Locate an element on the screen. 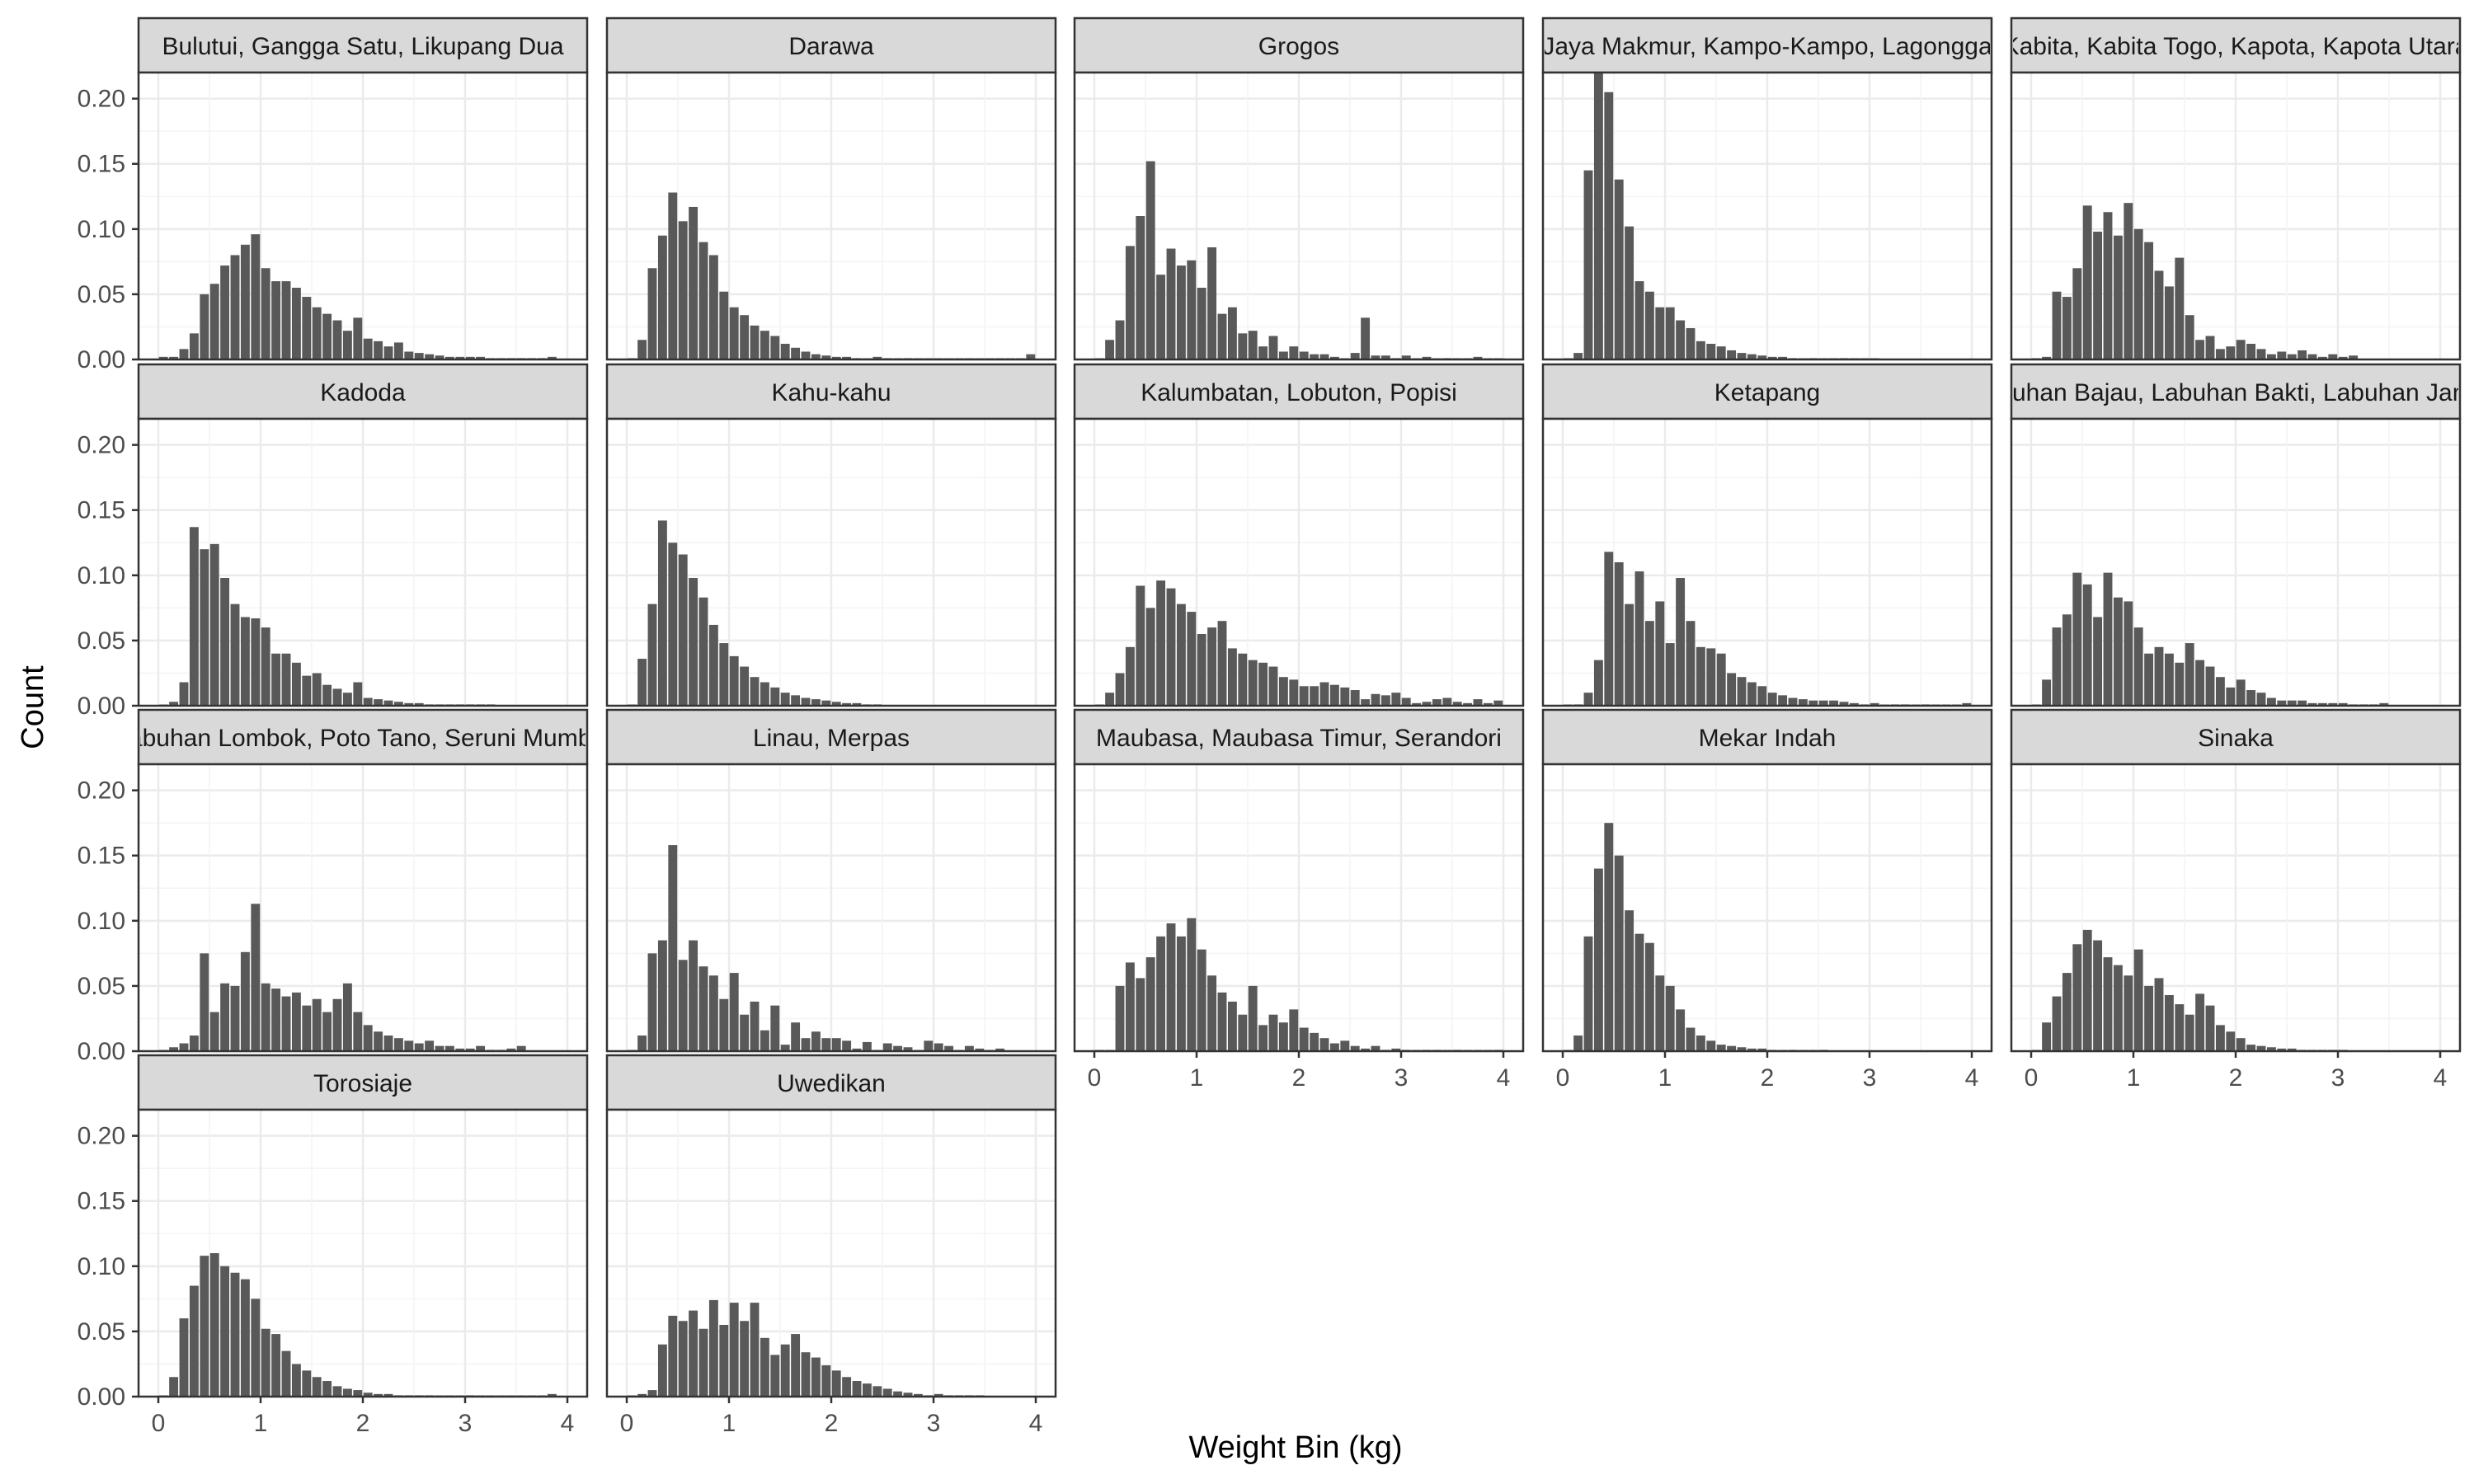  facet-label: Kadoda is located at coordinates (363, 392).